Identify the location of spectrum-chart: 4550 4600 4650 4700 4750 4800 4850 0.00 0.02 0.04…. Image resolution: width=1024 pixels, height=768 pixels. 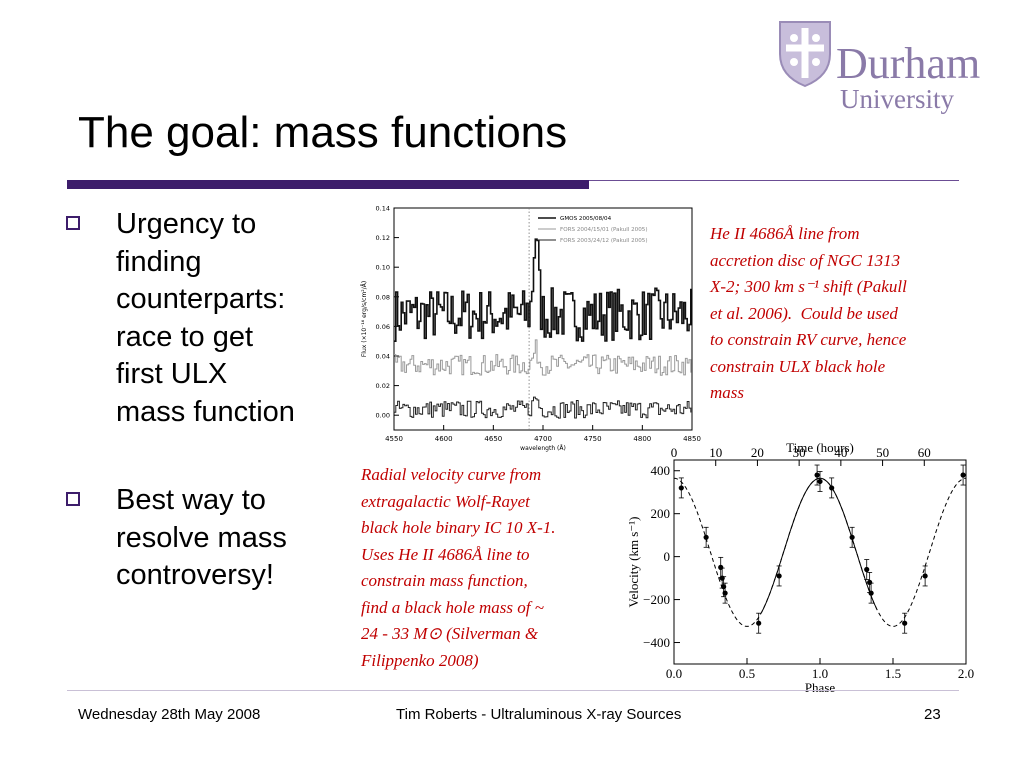
(531, 329).